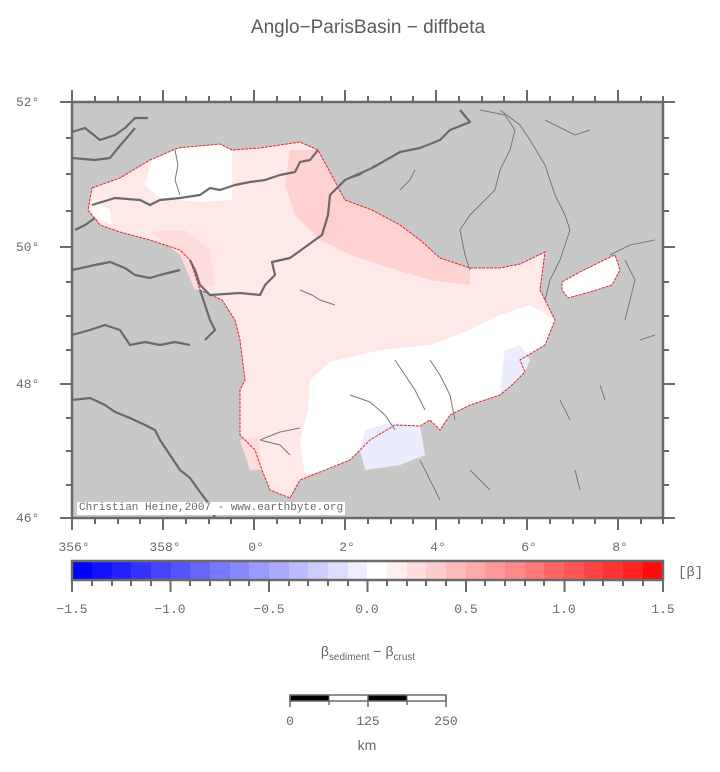 This screenshot has width=720, height=772. I want to click on scale-label-125: 125, so click(368, 721).